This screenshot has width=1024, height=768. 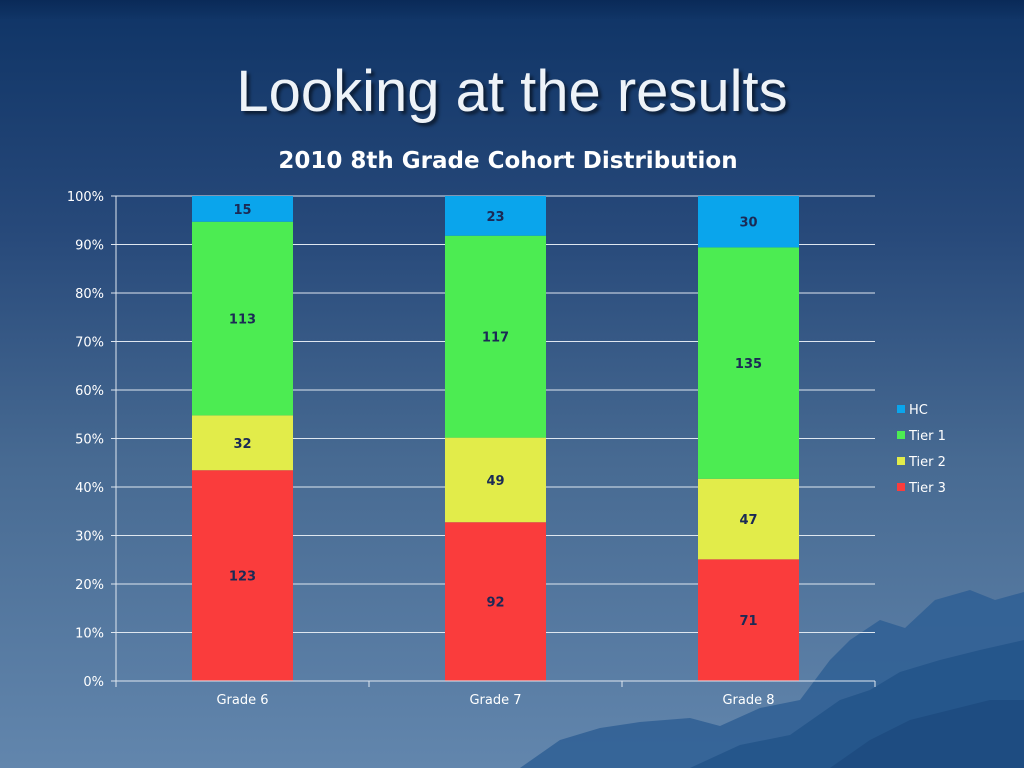 I want to click on data-label: 49, so click(x=495, y=481).